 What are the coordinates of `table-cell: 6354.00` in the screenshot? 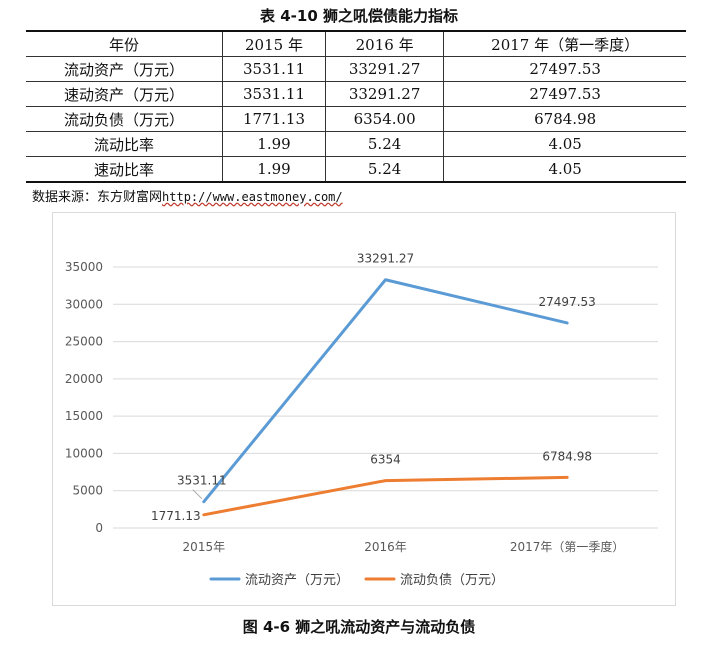 It's located at (384, 119).